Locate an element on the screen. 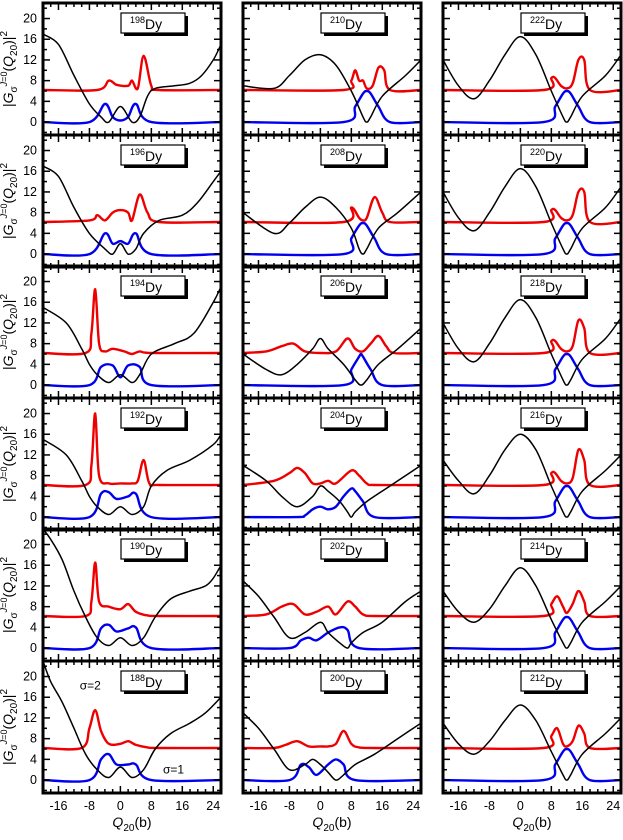  panel-frame-200Dy is located at coordinates (332, 727).